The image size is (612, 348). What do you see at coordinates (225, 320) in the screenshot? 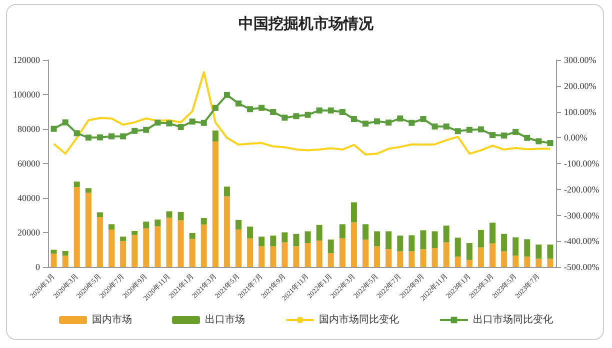
I see `legend-label: 出口市场` at bounding box center [225, 320].